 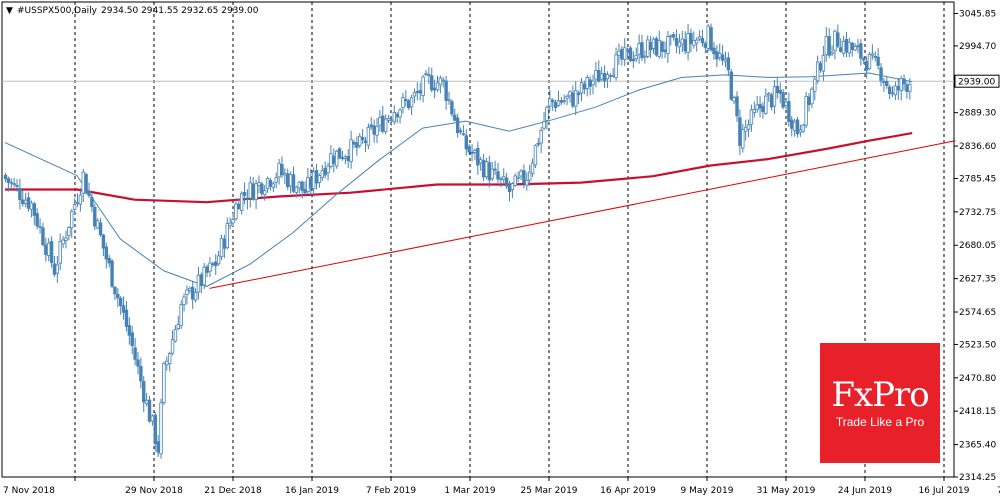 I want to click on y-tick-label-3: 2889.30, so click(x=977, y=114).